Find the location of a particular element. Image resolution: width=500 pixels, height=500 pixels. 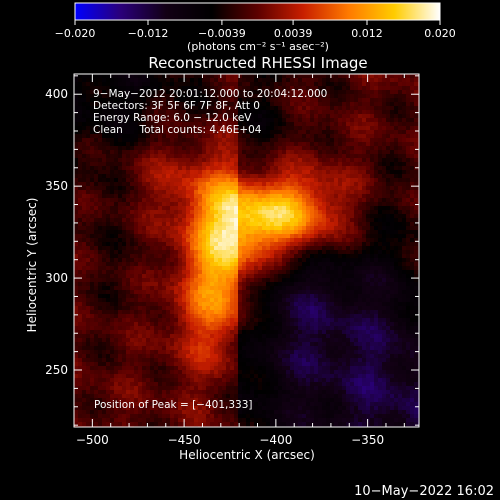

x-tick-label: −500 is located at coordinates (92, 440).